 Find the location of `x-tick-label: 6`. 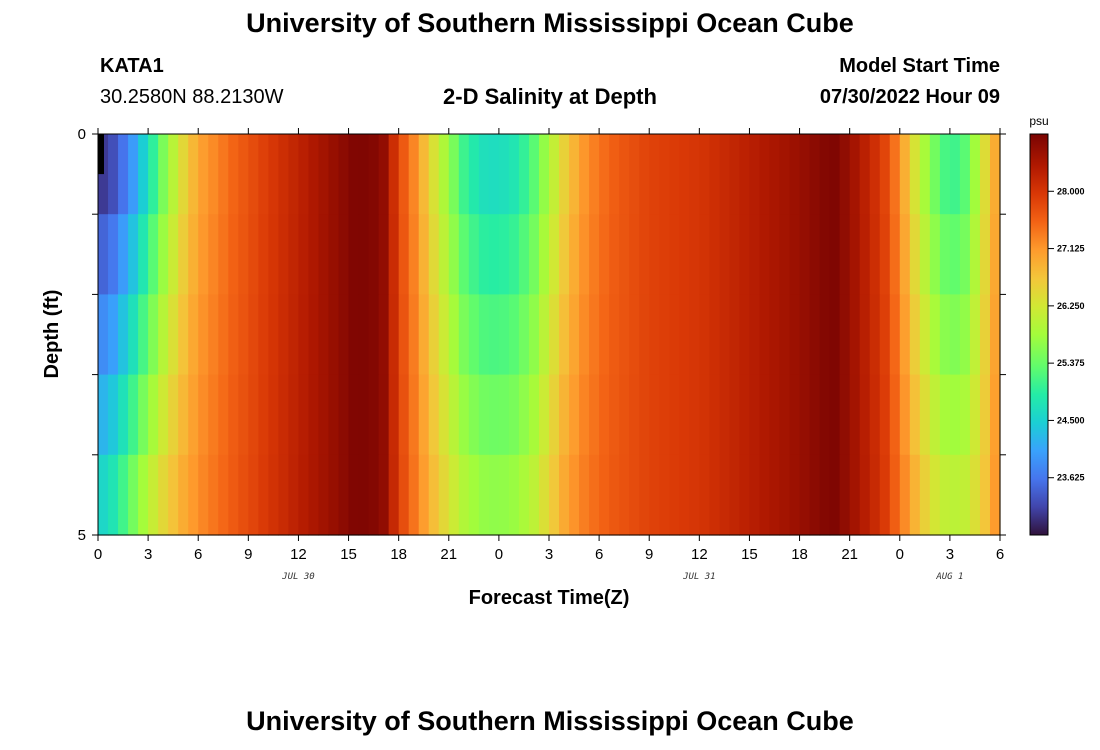

x-tick-label: 6 is located at coordinates (1000, 554).